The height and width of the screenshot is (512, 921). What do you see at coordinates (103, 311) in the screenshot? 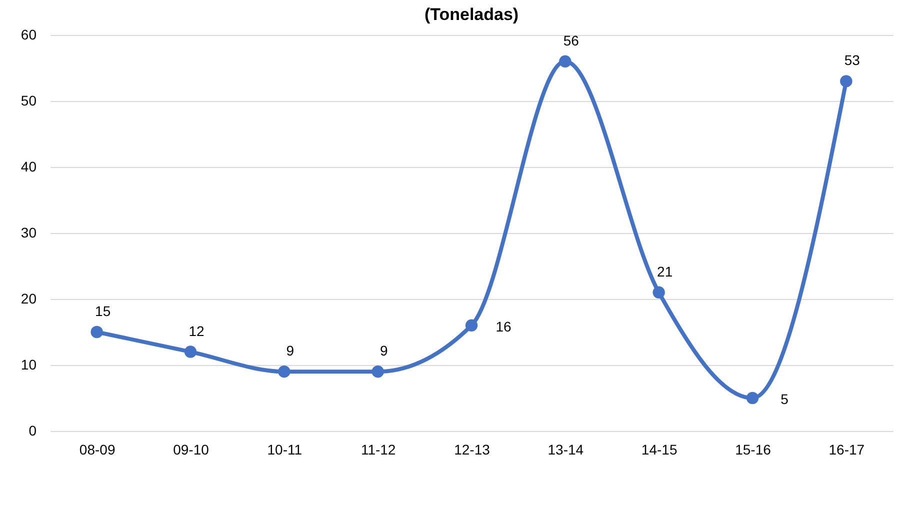
I see `data-label: 15` at bounding box center [103, 311].